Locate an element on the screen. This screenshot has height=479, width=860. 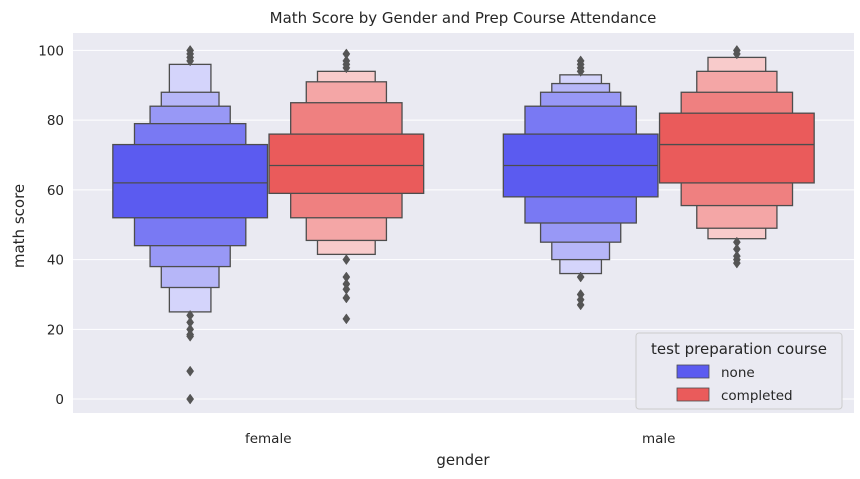
y-tick-label: 100 is located at coordinates (51, 51).